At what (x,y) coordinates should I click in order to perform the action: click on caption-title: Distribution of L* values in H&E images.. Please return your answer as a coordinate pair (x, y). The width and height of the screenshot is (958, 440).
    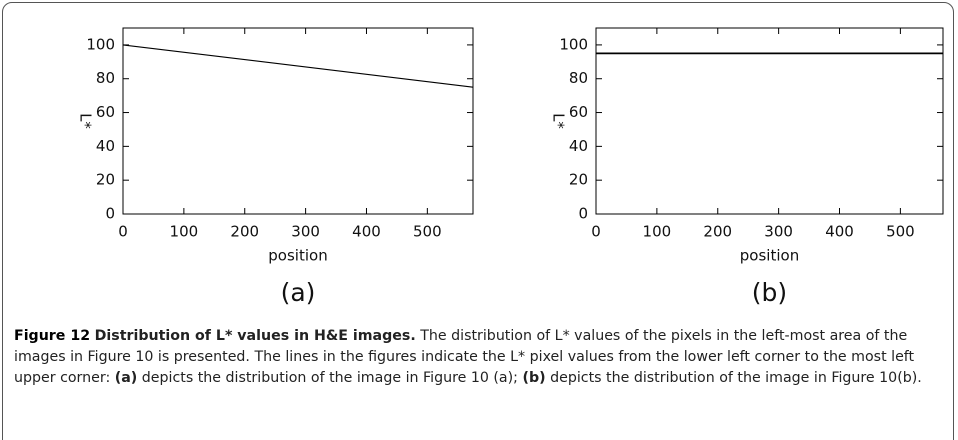
    Looking at the image, I should click on (255, 336).